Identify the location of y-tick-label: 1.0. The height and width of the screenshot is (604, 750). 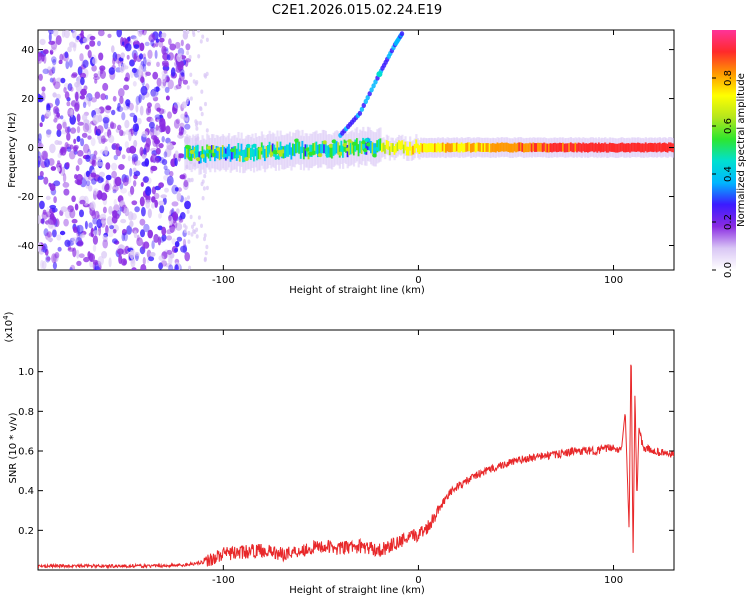
(26, 372).